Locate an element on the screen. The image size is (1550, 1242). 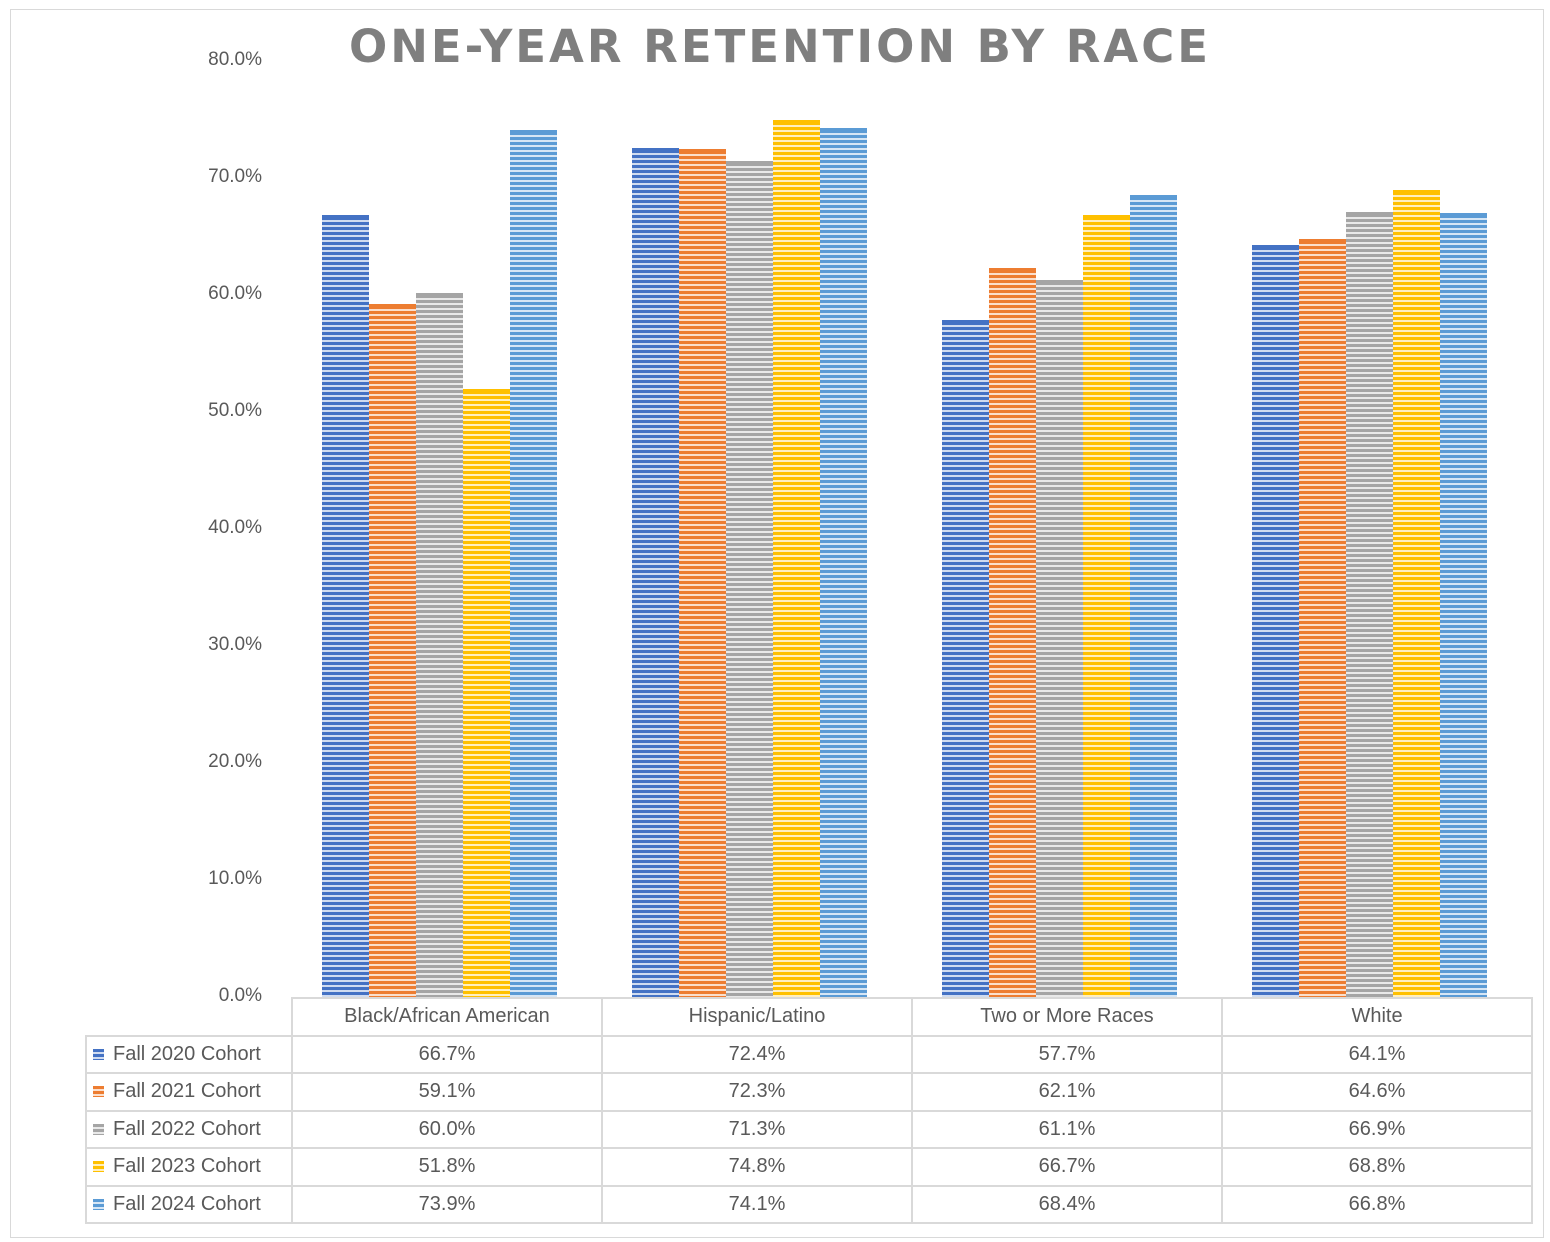
data-value: 60.0% is located at coordinates (447, 1129).